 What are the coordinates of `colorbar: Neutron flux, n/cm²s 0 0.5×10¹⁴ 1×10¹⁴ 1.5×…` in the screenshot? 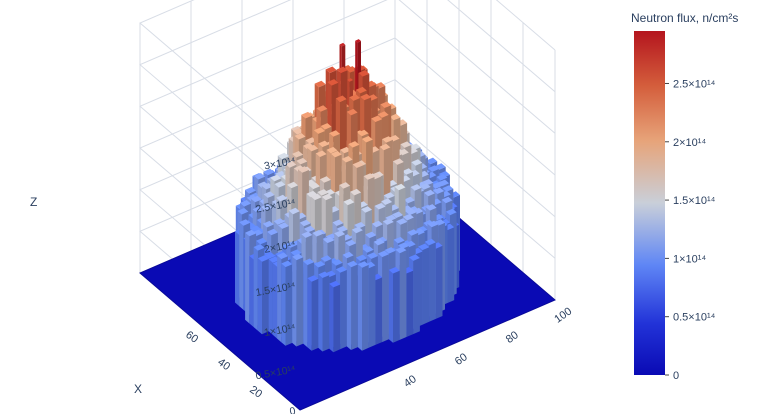 It's located at (684, 196).